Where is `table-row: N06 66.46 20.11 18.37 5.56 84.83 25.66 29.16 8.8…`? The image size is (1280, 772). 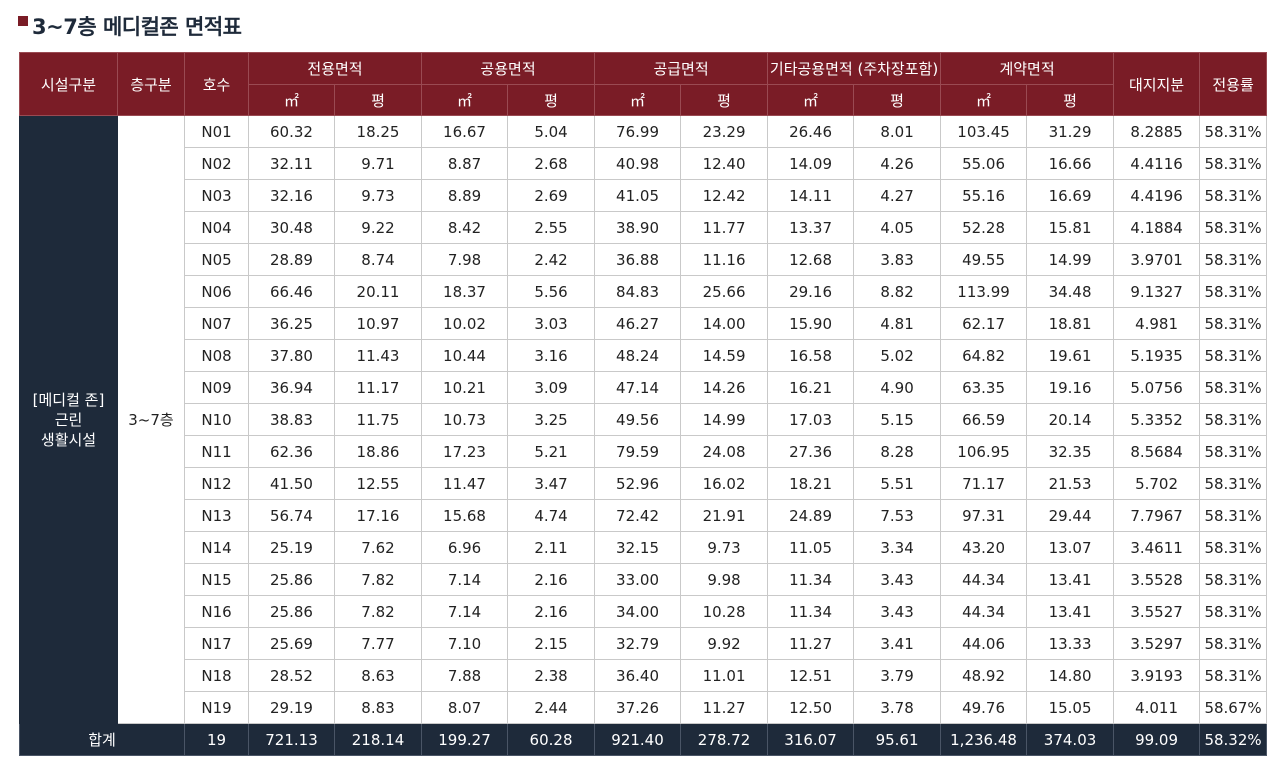 table-row: N06 66.46 20.11 18.37 5.56 84.83 25.66 29.16 8.8… is located at coordinates (644, 291).